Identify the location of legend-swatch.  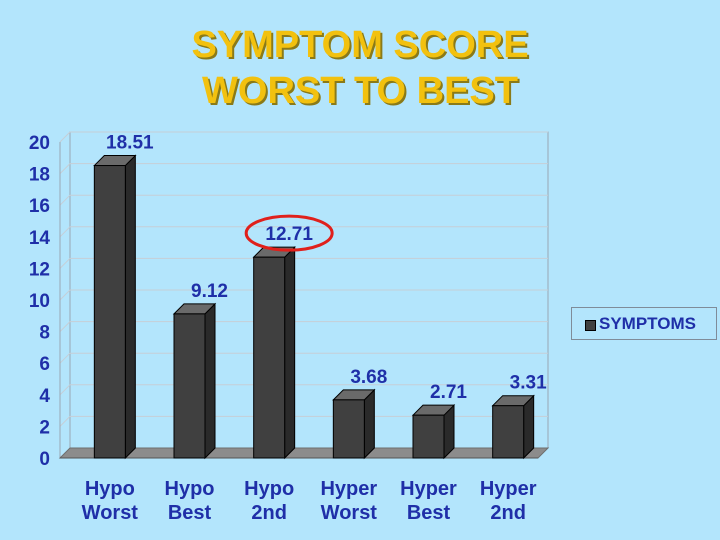
(590, 325).